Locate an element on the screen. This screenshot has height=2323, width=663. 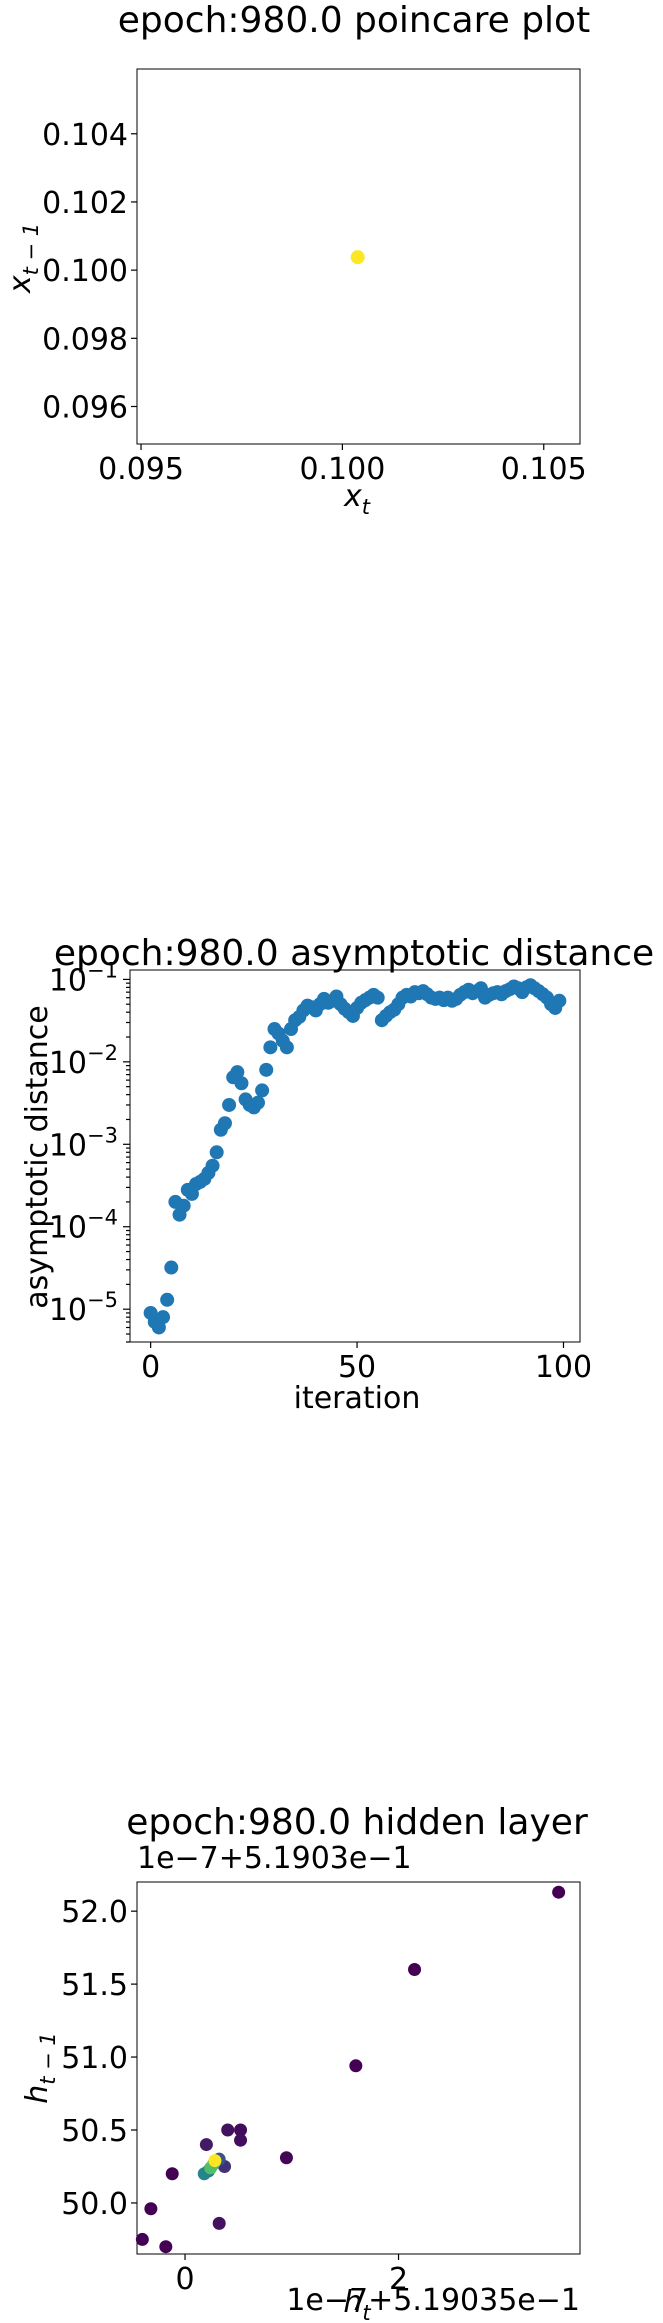
x-tick-label: 50 is located at coordinates (357, 1367).